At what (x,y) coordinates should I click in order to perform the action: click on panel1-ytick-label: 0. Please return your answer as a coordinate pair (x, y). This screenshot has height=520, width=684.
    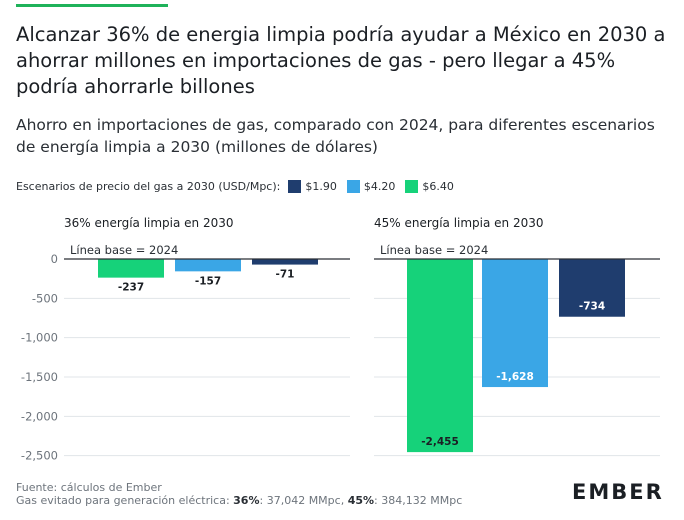
    Looking at the image, I should click on (54, 259).